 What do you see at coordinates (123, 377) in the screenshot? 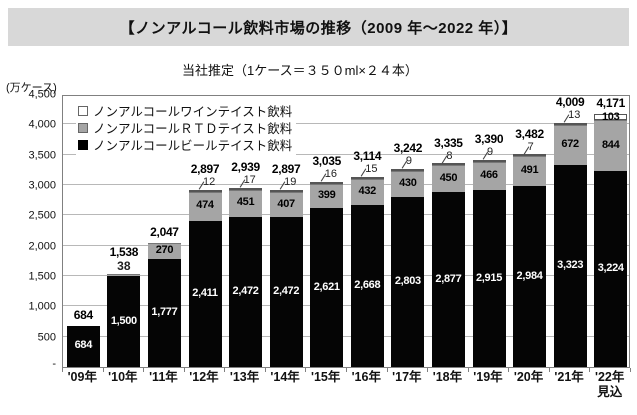
I see `x-tick-label: '10年` at bounding box center [123, 377].